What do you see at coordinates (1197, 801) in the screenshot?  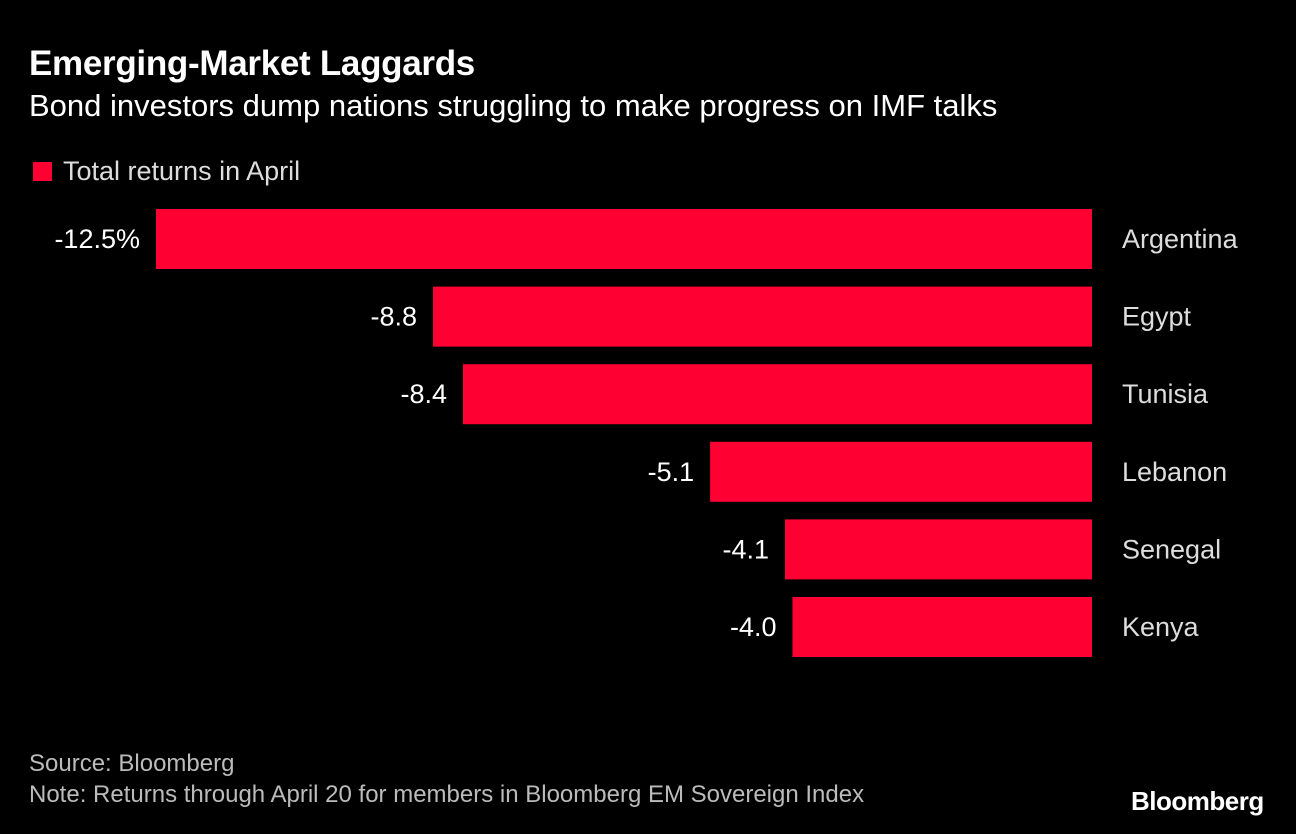 I see `bloomberg-logo: Bloomberg` at bounding box center [1197, 801].